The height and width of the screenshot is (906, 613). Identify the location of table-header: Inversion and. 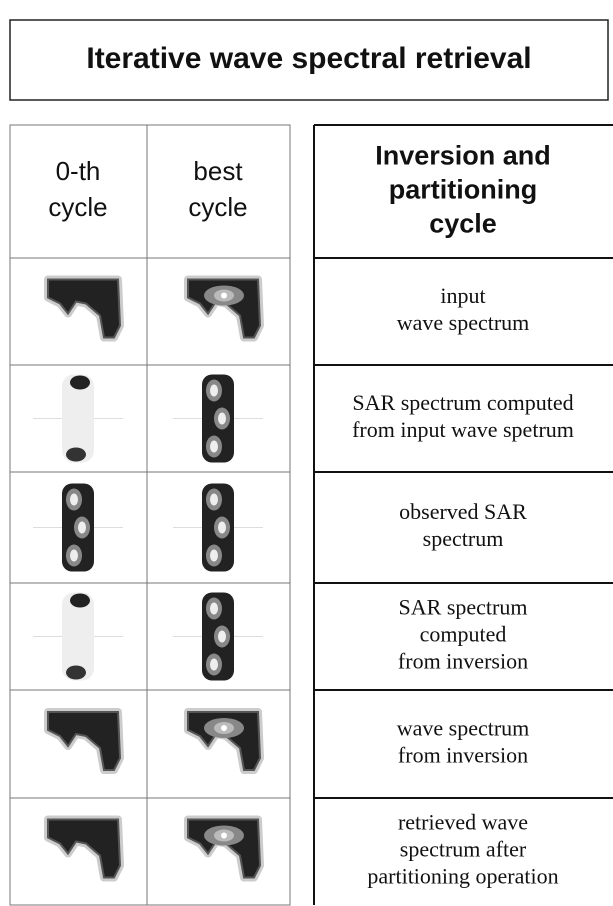
(463, 156).